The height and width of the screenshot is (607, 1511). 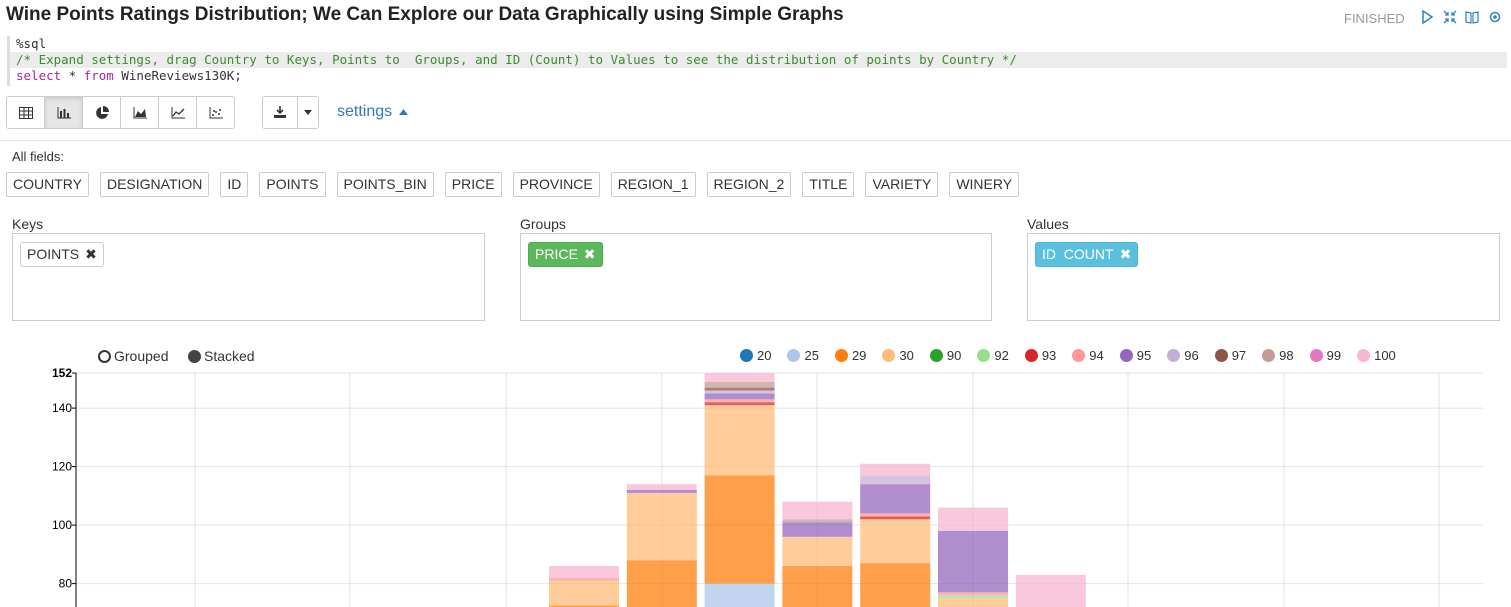 I want to click on download-button, so click(x=280, y=112).